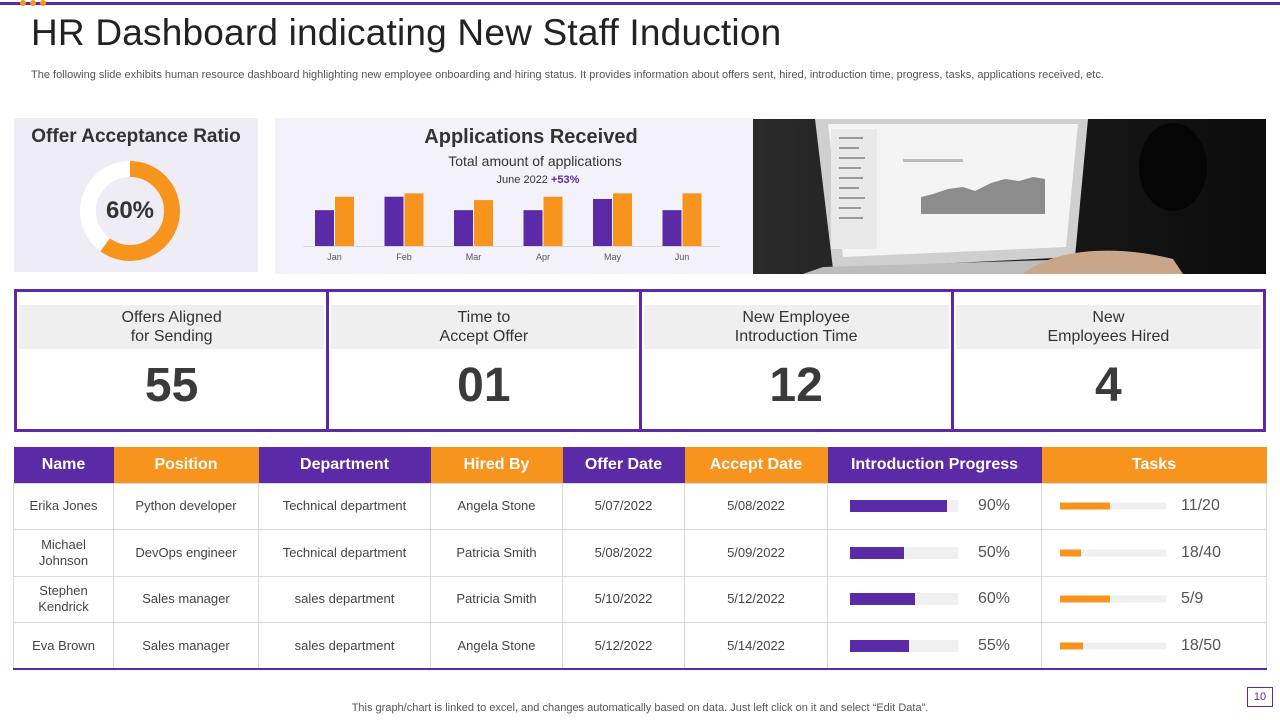 This screenshot has height=720, width=1280. Describe the element at coordinates (404, 257) in the screenshot. I see `x-tick-label: Feb` at that location.